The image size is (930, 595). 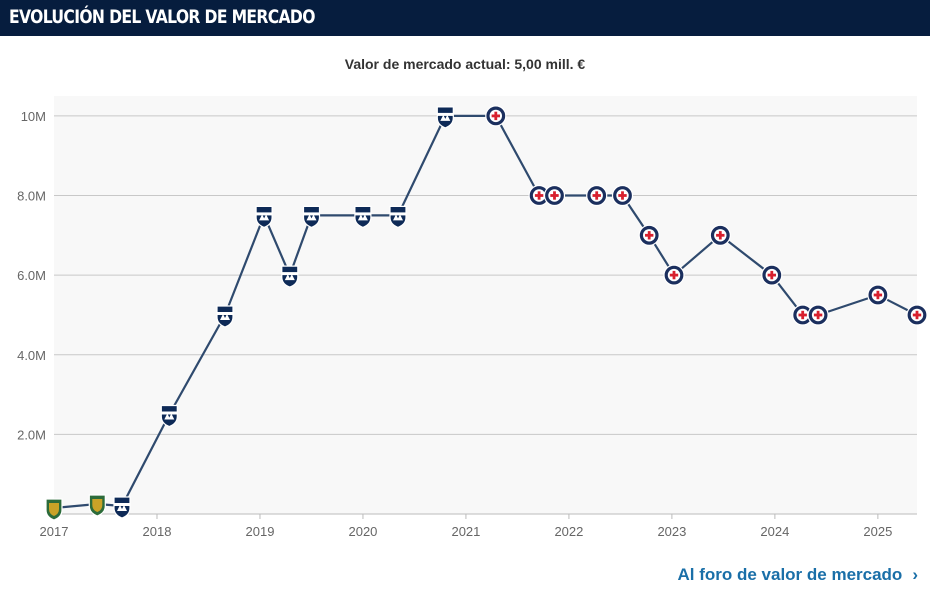 I want to click on x-tick-label: 2023, so click(x=671, y=531).